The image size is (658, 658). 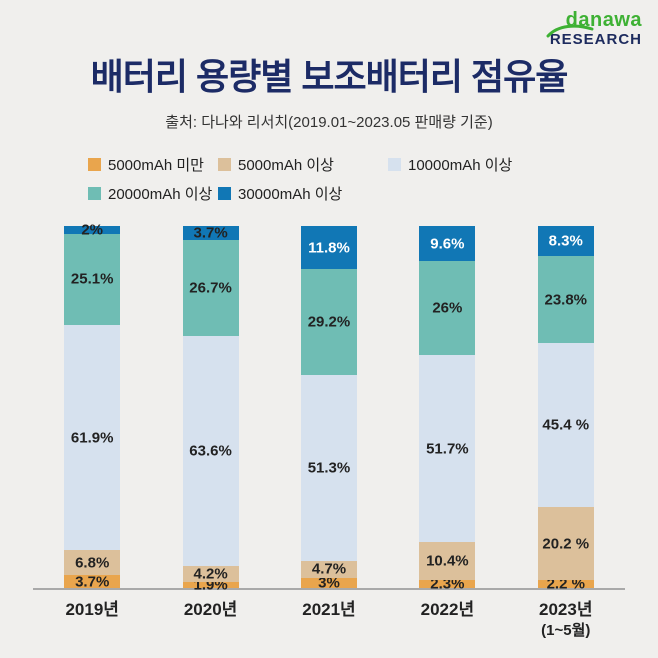 What do you see at coordinates (566, 610) in the screenshot?
I see `x-axis-label-text: 2023년` at bounding box center [566, 610].